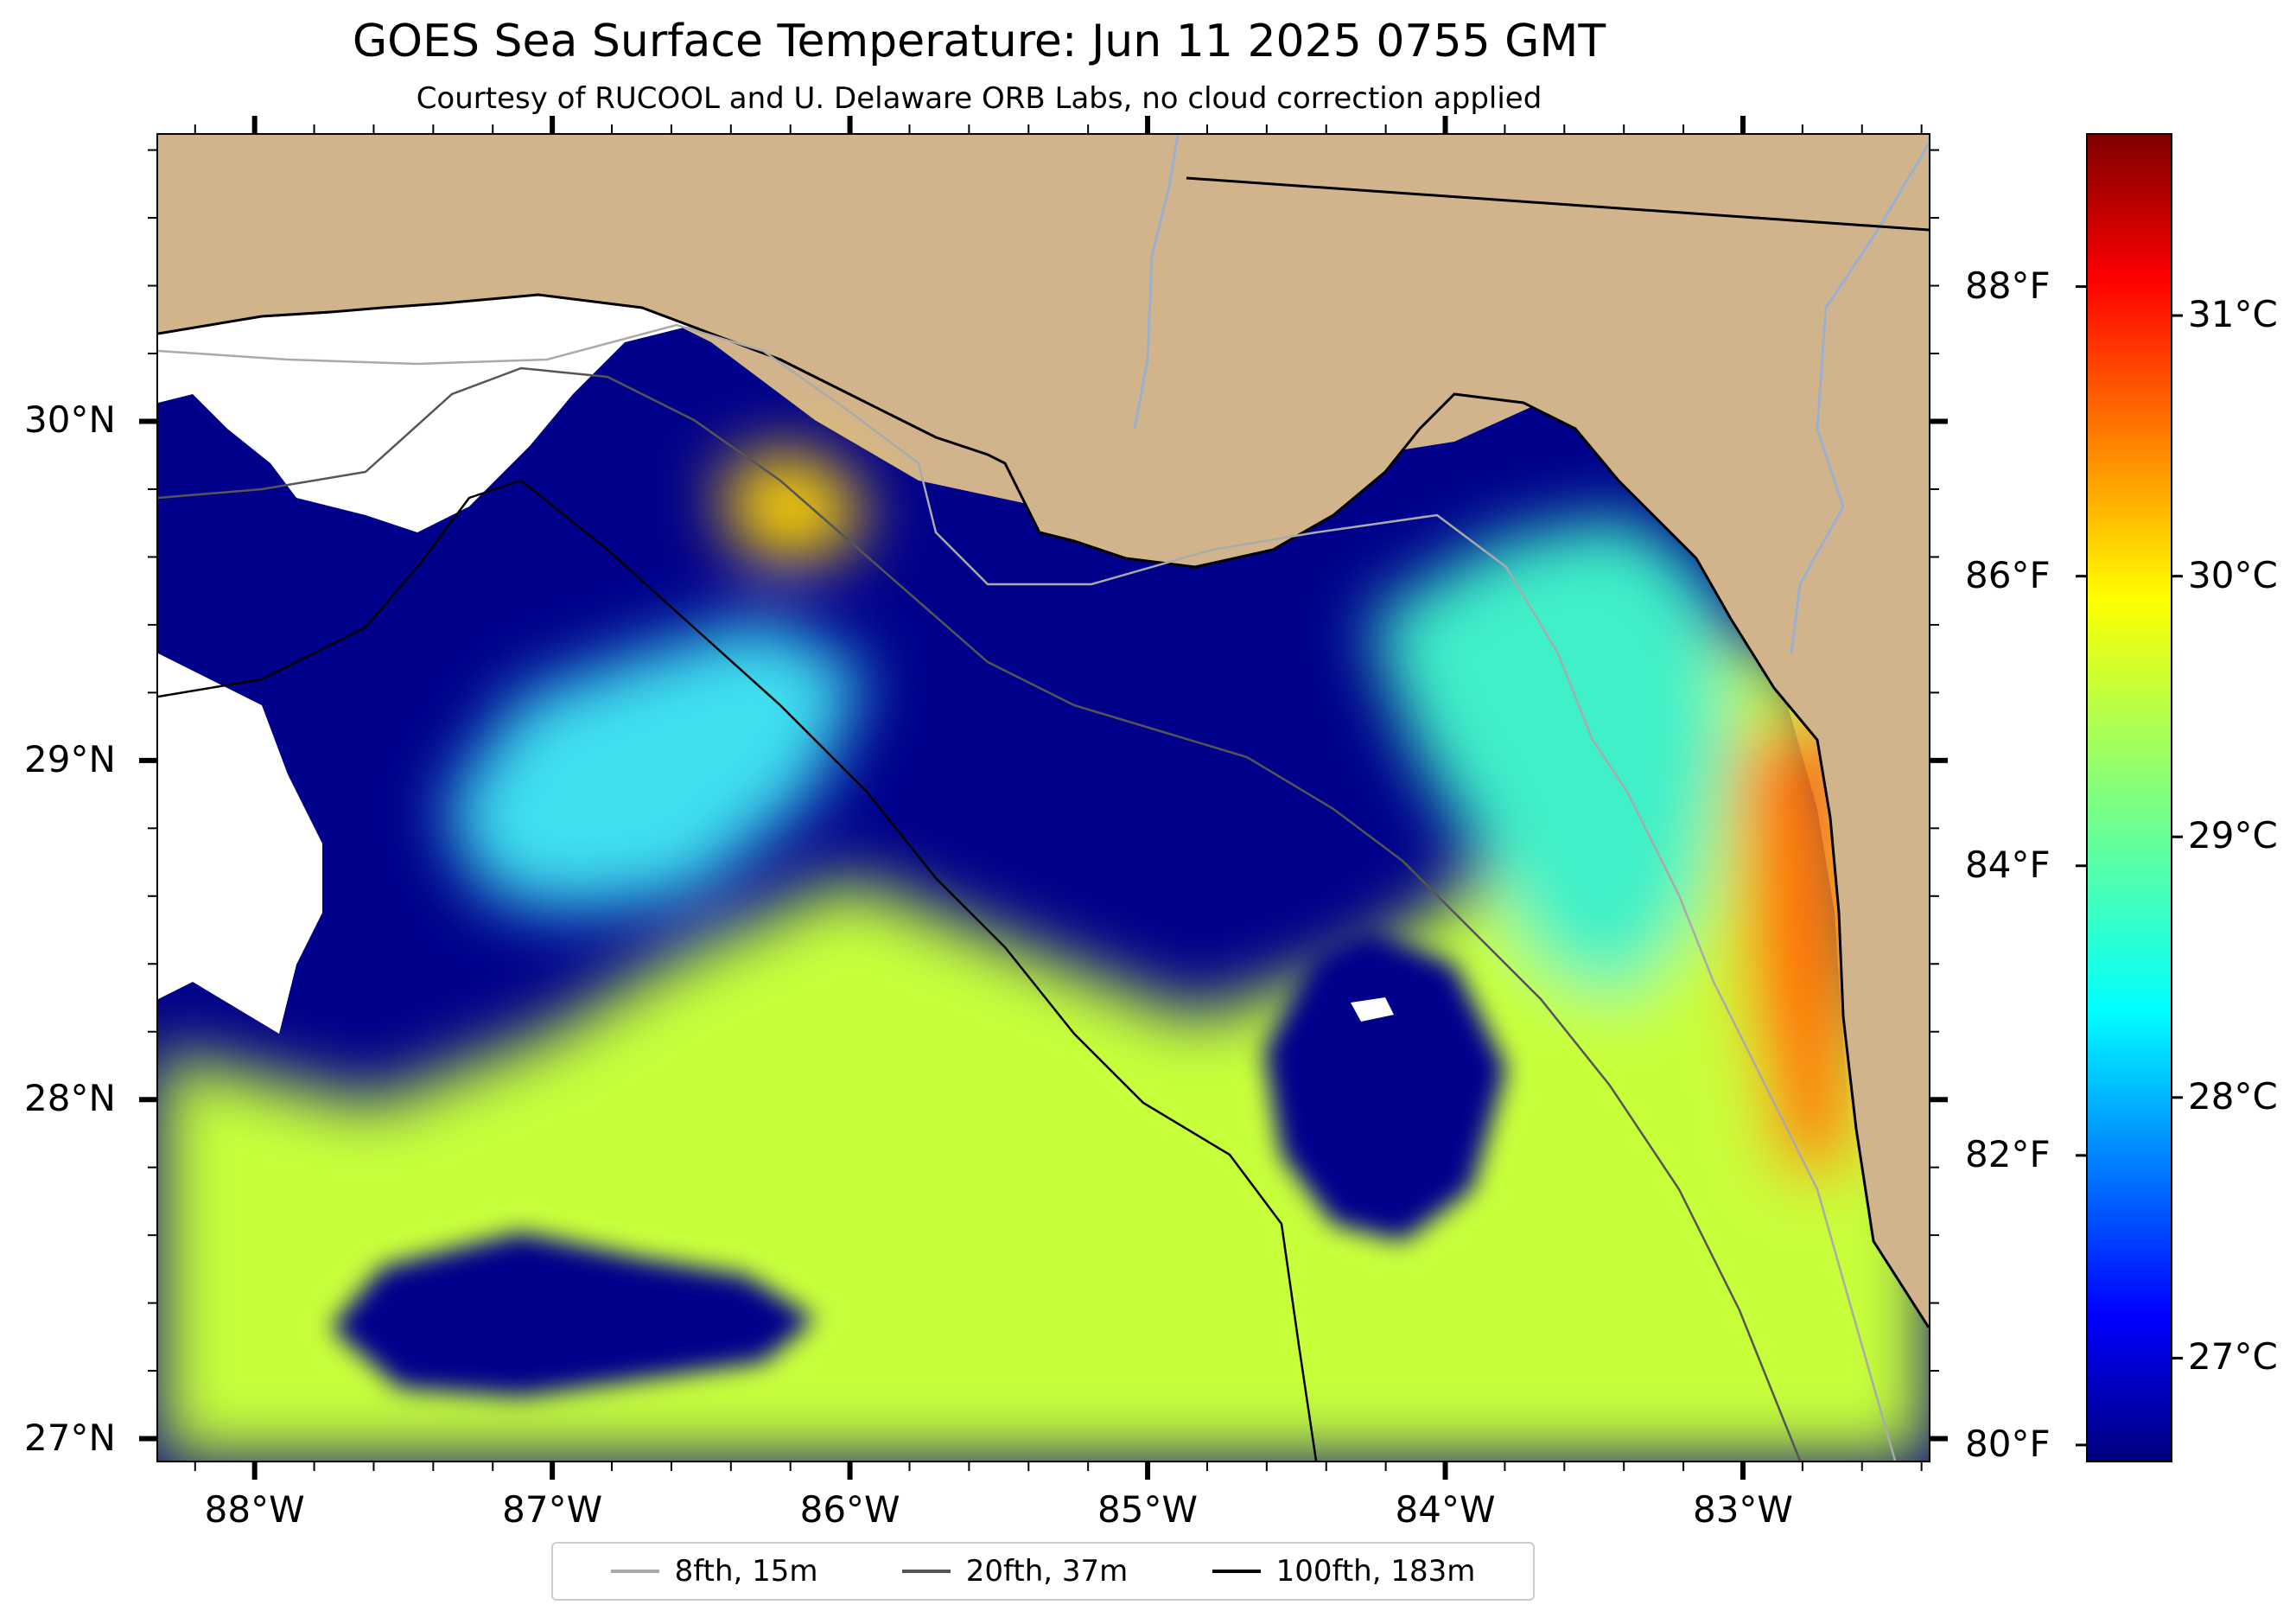 The image size is (2296, 1624). Describe the element at coordinates (573, 1314) in the screenshot. I see `sst-cold-patch-south` at that location.